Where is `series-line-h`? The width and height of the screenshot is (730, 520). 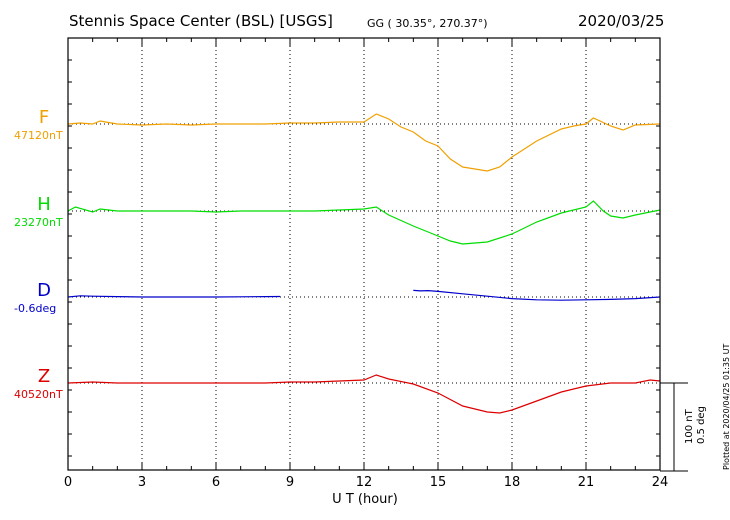 series-line-h is located at coordinates (364, 222).